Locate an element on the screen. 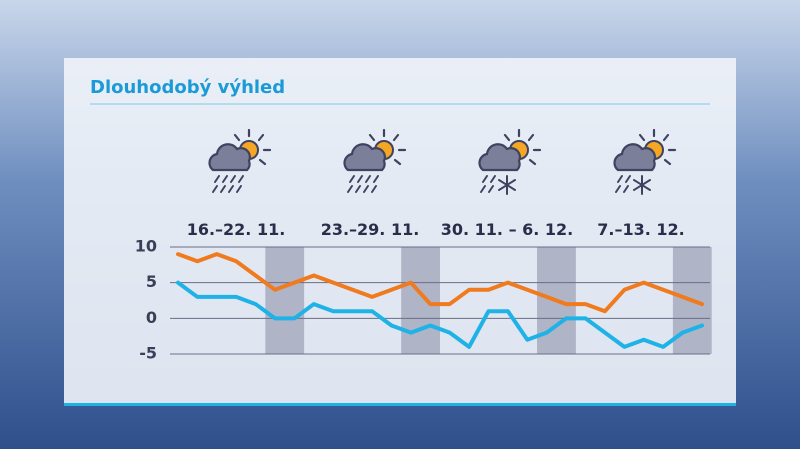 The height and width of the screenshot is (449, 800). week-label: 7.–13. 12. is located at coordinates (640, 229).